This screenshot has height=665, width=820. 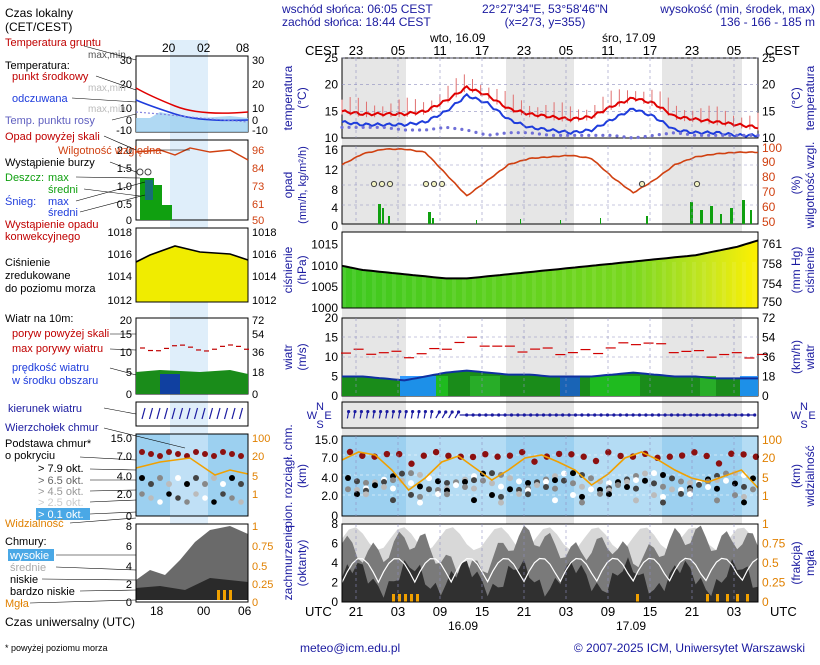 What do you see at coordinates (334, 396) in the screenshot?
I see `wind-ytick: 0` at bounding box center [334, 396].